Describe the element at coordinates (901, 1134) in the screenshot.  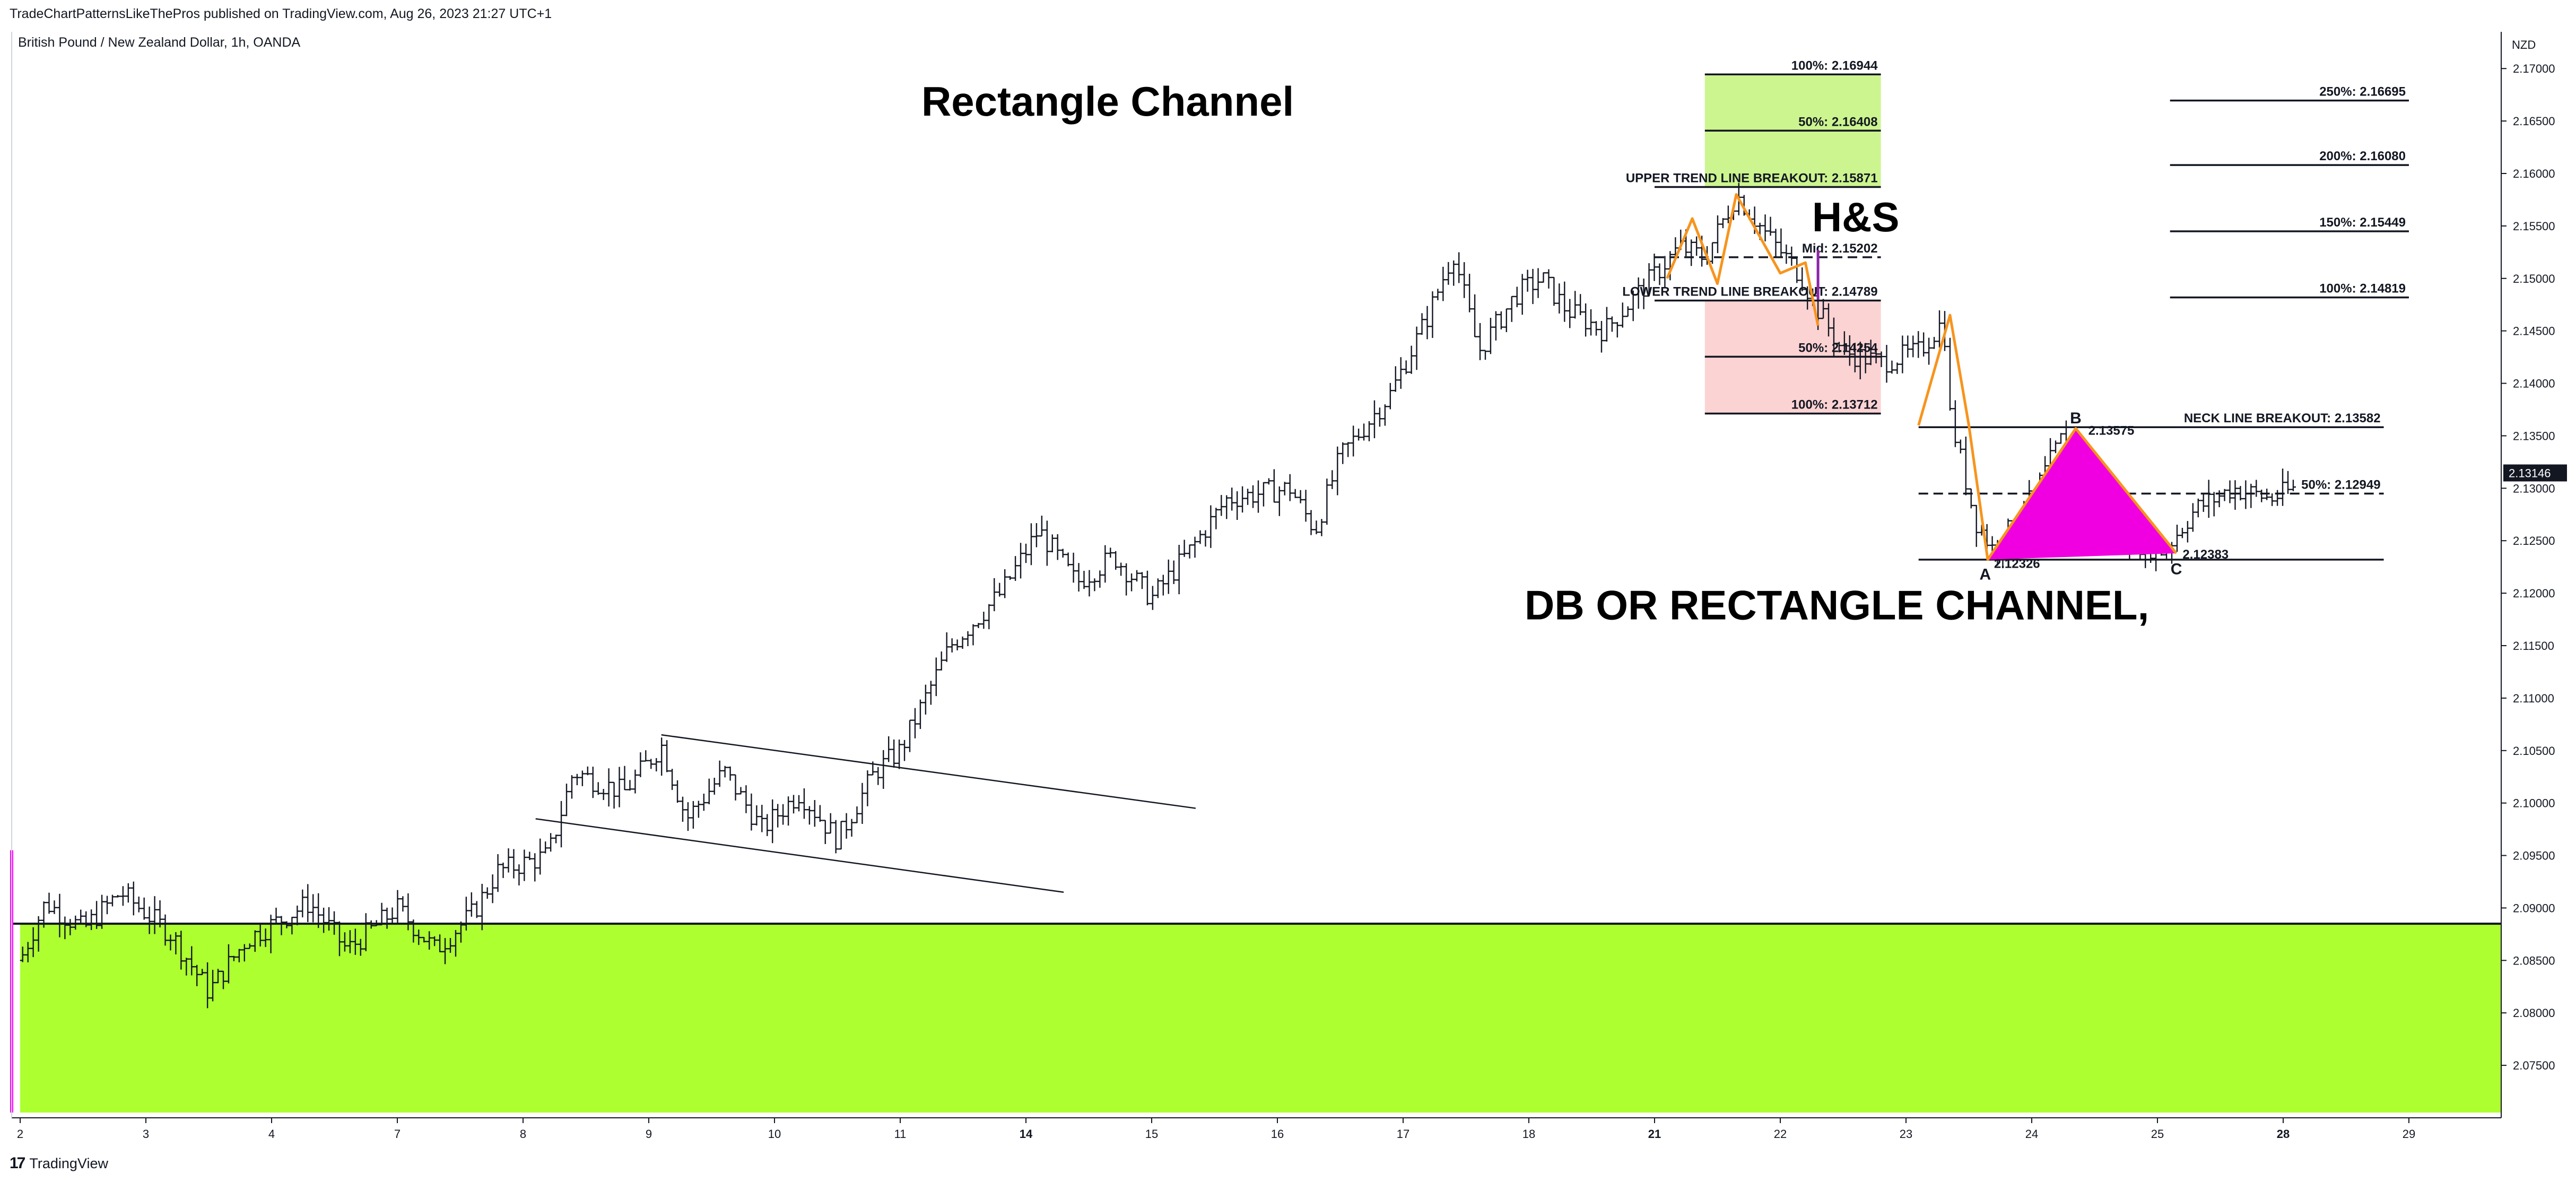
I see `x-tick-label: 11` at that location.